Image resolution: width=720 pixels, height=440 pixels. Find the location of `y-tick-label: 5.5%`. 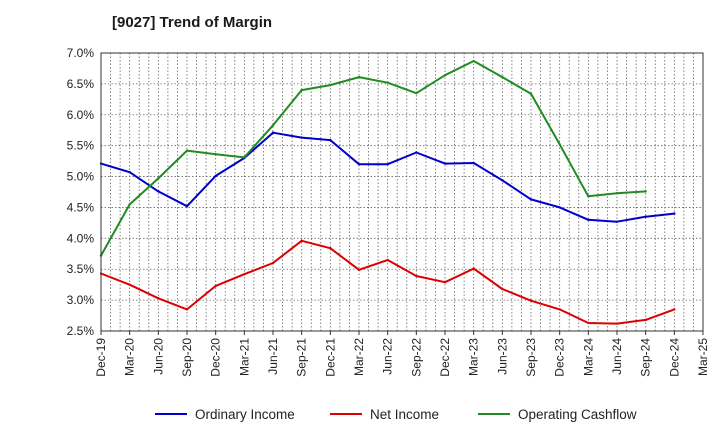

y-tick-label: 5.5% is located at coordinates (81, 146).